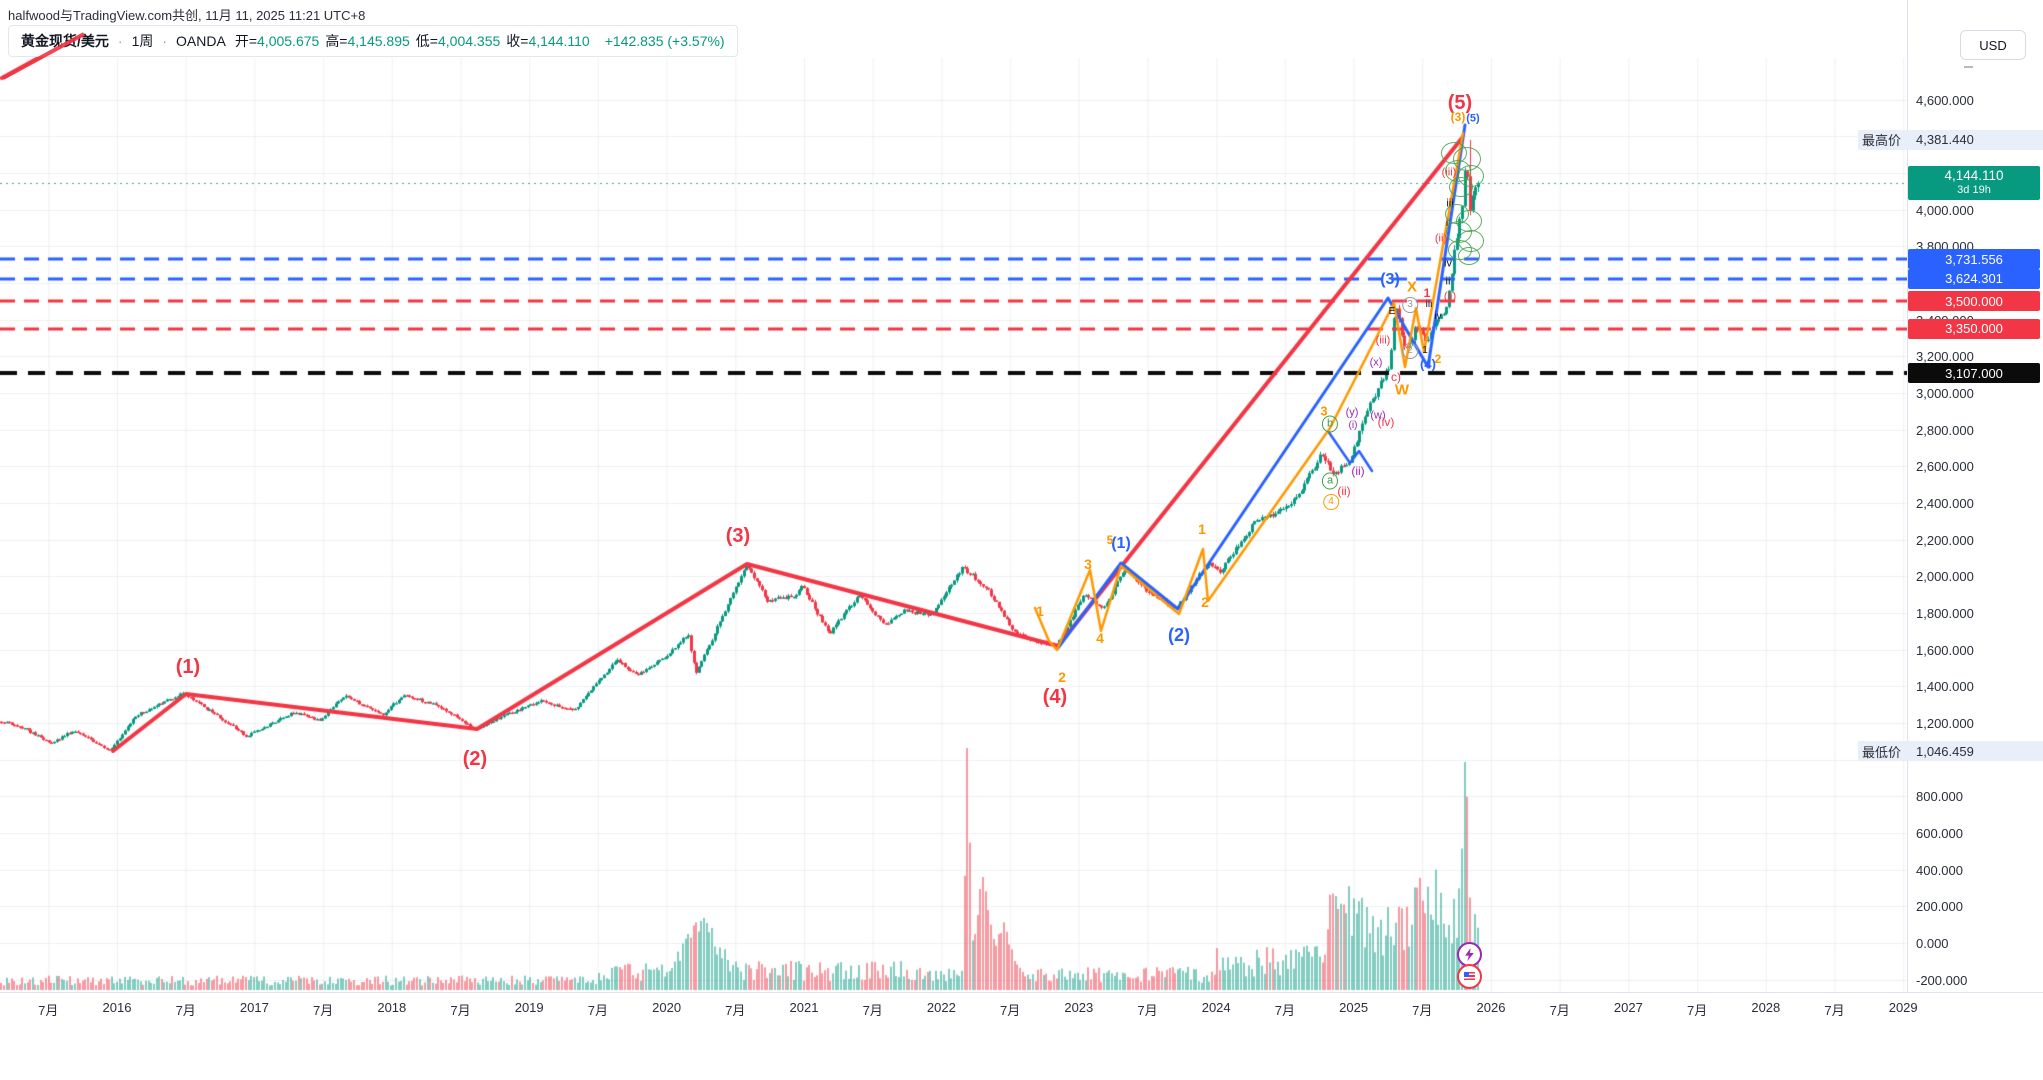  I want to click on wave-label: (iii), so click(1383, 340).